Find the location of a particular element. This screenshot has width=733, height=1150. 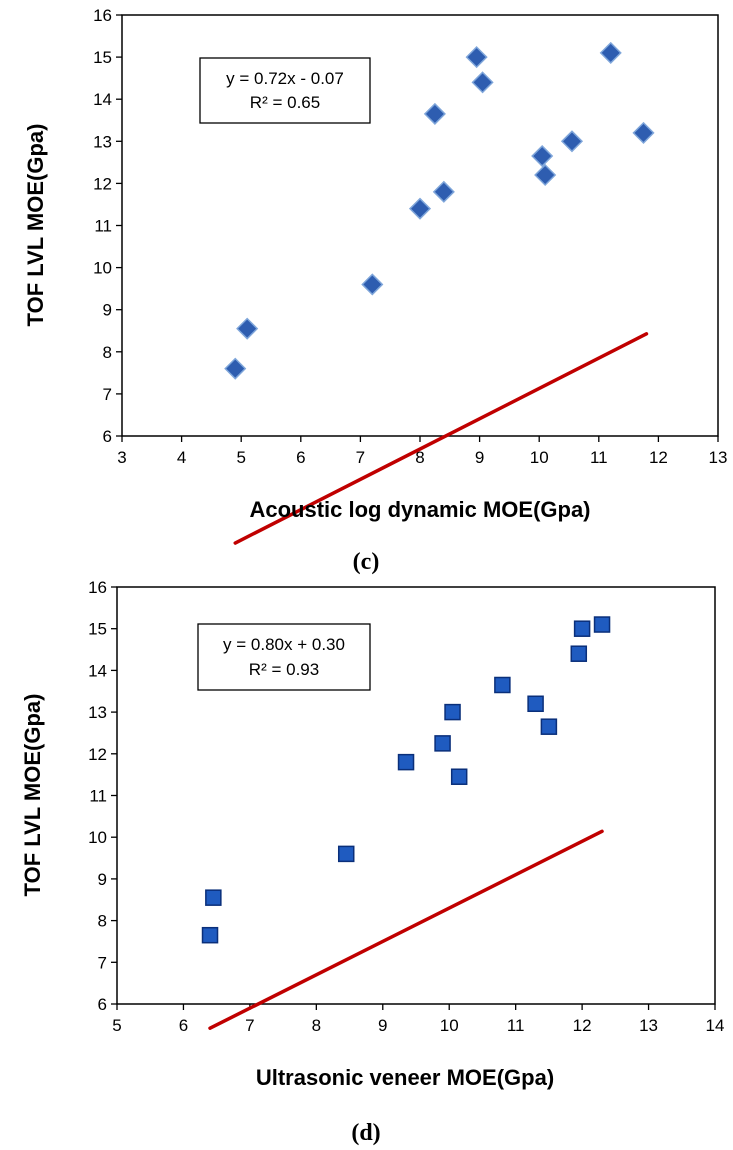

r-squared-text: R² = 0.65 is located at coordinates (285, 102).